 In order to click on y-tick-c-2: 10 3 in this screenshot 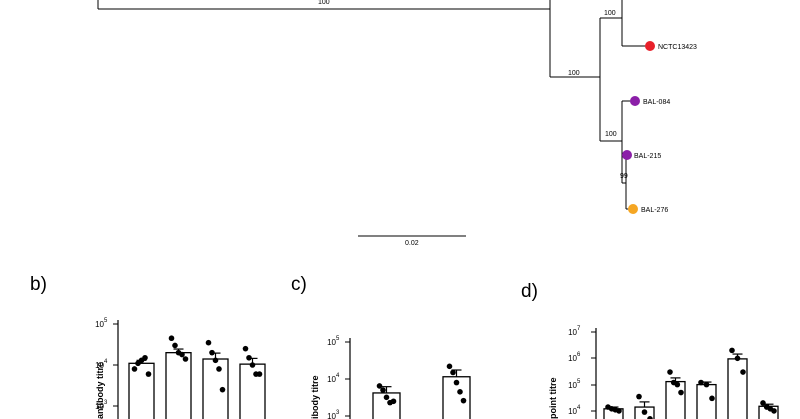, I will do `click(338, 414)`.